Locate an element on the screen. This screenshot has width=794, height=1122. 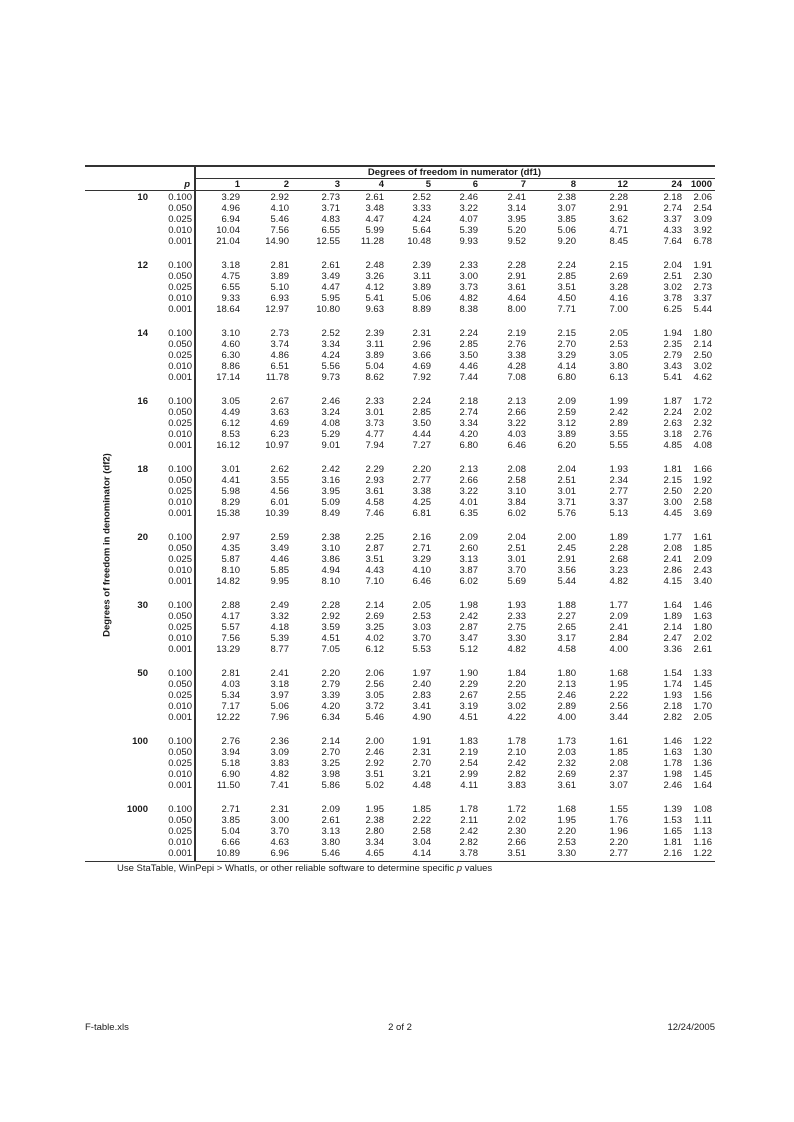
table-top-rule is located at coordinates (400, 166).